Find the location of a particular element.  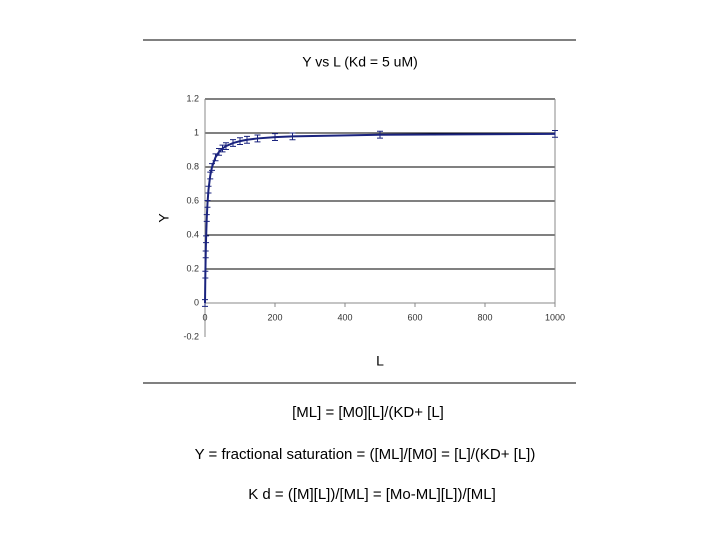

y-tick-label: 0 is located at coordinates (196, 302).